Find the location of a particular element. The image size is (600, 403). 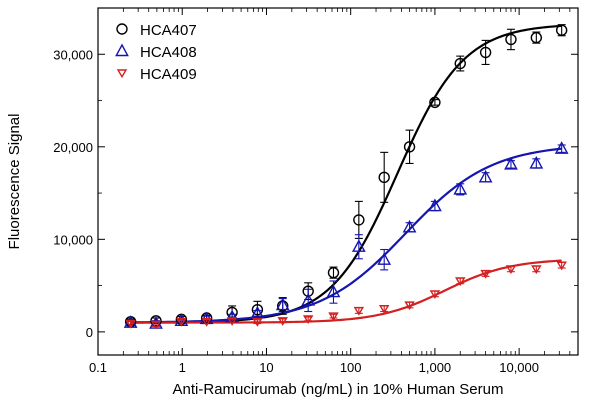

x-tick-label: 1 is located at coordinates (182, 367).